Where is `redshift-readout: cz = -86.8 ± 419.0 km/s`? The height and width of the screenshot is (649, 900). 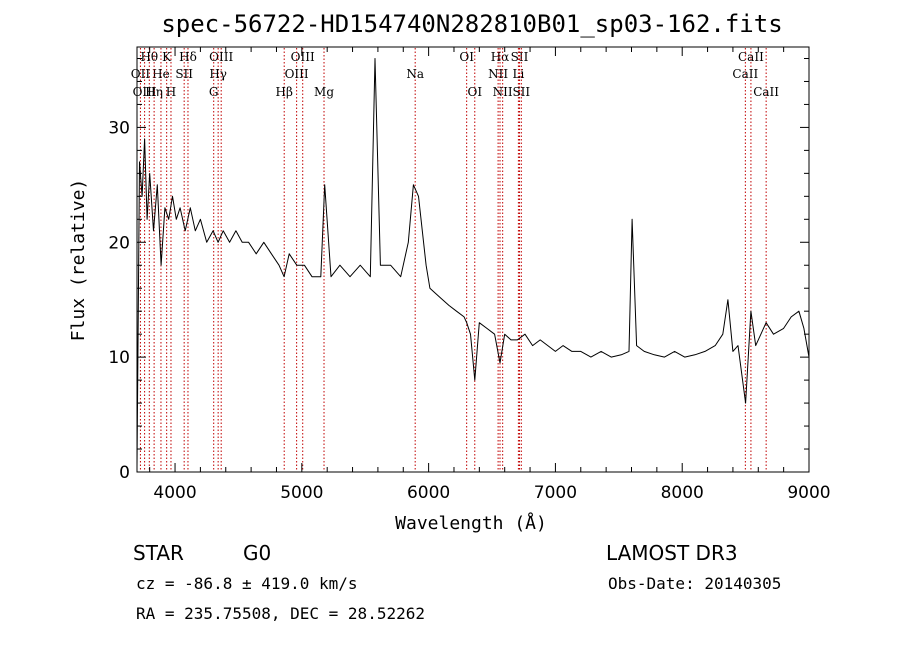
redshift-readout: cz = -86.8 ± 419.0 km/s is located at coordinates (247, 583).